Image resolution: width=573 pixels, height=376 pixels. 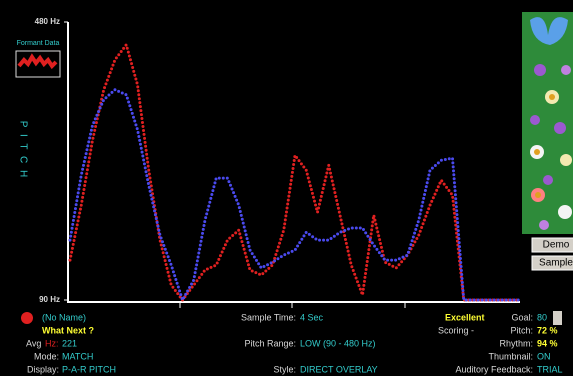 I want to click on thumbnail-label: Thumbnail:, so click(x=510, y=356).